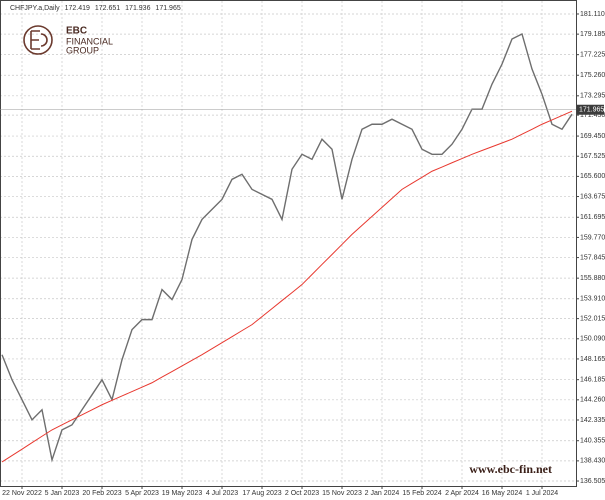 The width and height of the screenshot is (605, 500). What do you see at coordinates (592, 115) in the screenshot?
I see `y-tick-label: 171.450` at bounding box center [592, 115].